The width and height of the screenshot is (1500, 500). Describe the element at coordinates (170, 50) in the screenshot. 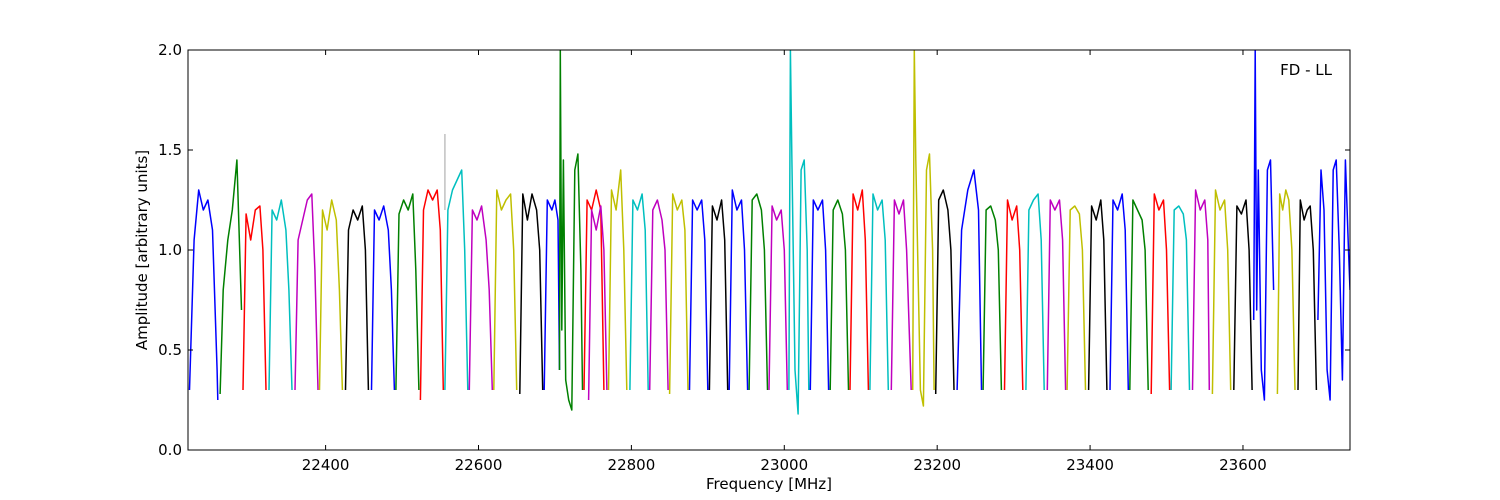

I see `y-tick-label-4: 2.0` at that location.